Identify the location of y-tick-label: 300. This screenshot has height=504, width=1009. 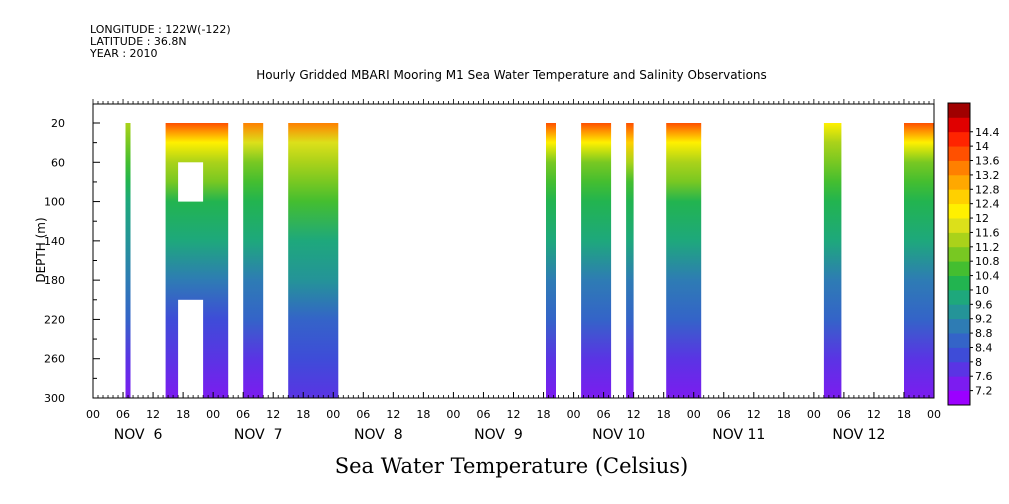
(54, 398).